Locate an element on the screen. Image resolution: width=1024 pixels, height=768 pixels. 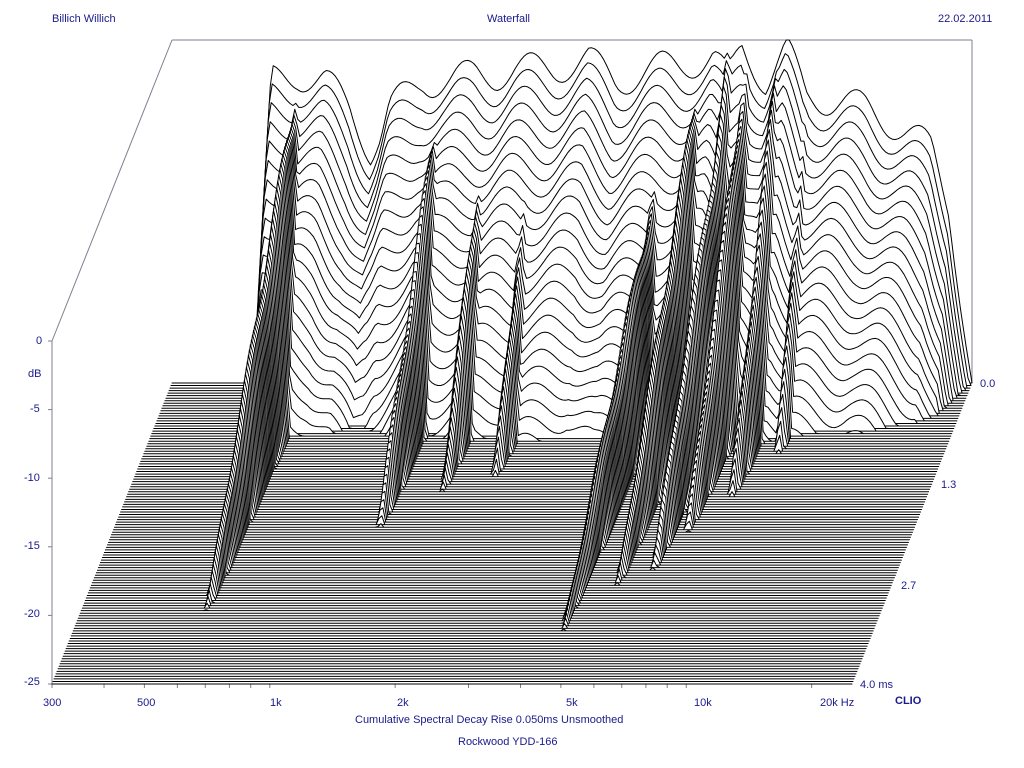
x-tick-300: 300 is located at coordinates (52, 703).